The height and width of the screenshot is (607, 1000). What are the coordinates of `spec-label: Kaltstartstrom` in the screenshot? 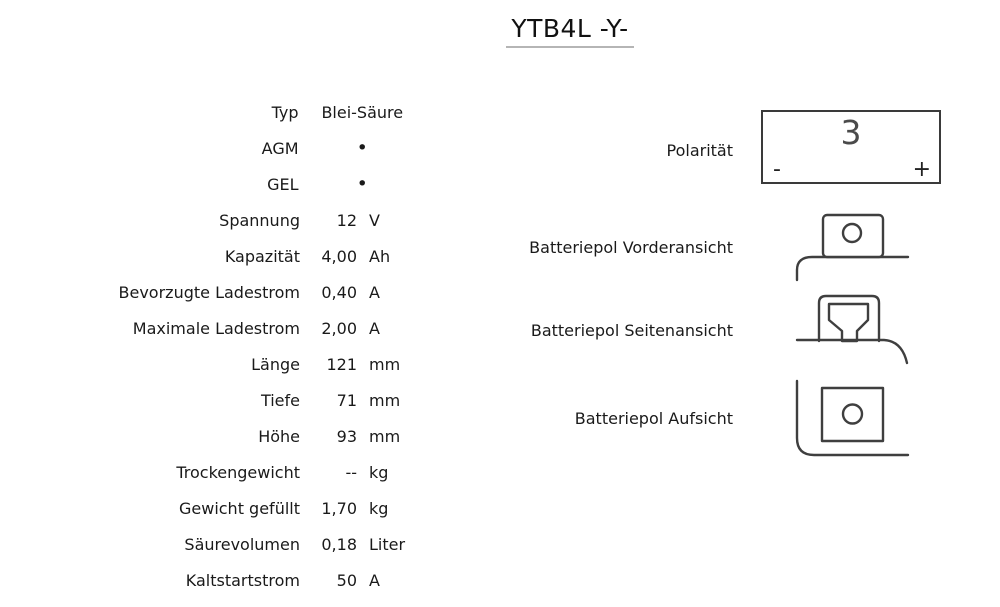 It's located at (242, 580).